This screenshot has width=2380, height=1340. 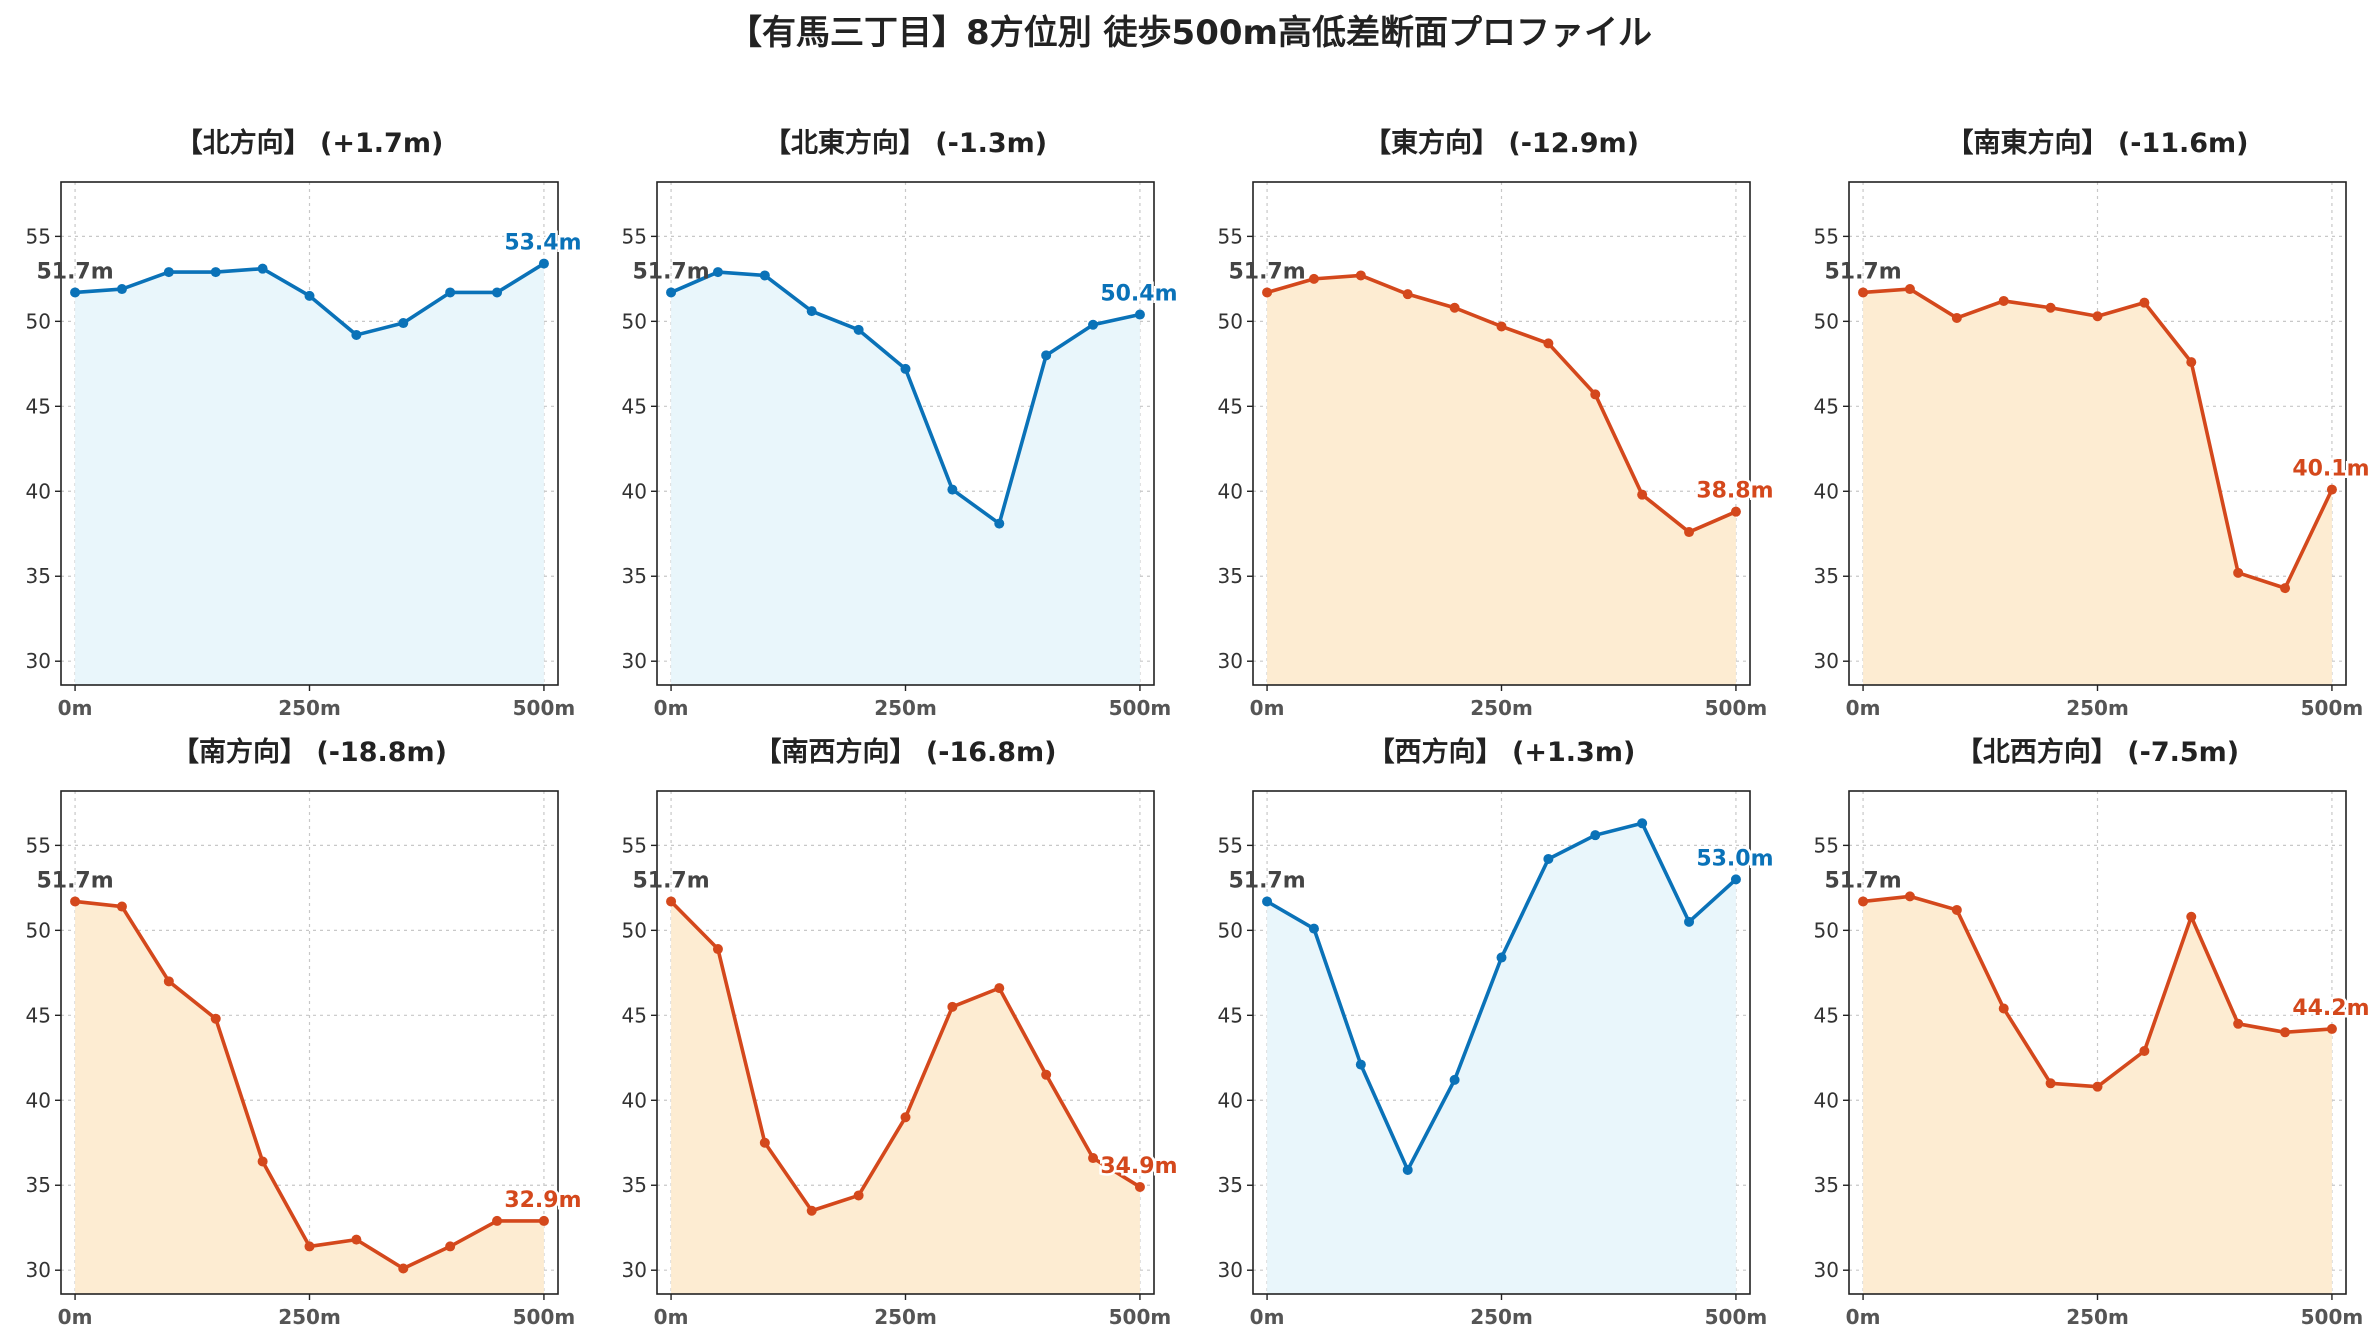 What do you see at coordinates (1501, 480) in the screenshot?
I see `area-fill` at bounding box center [1501, 480].